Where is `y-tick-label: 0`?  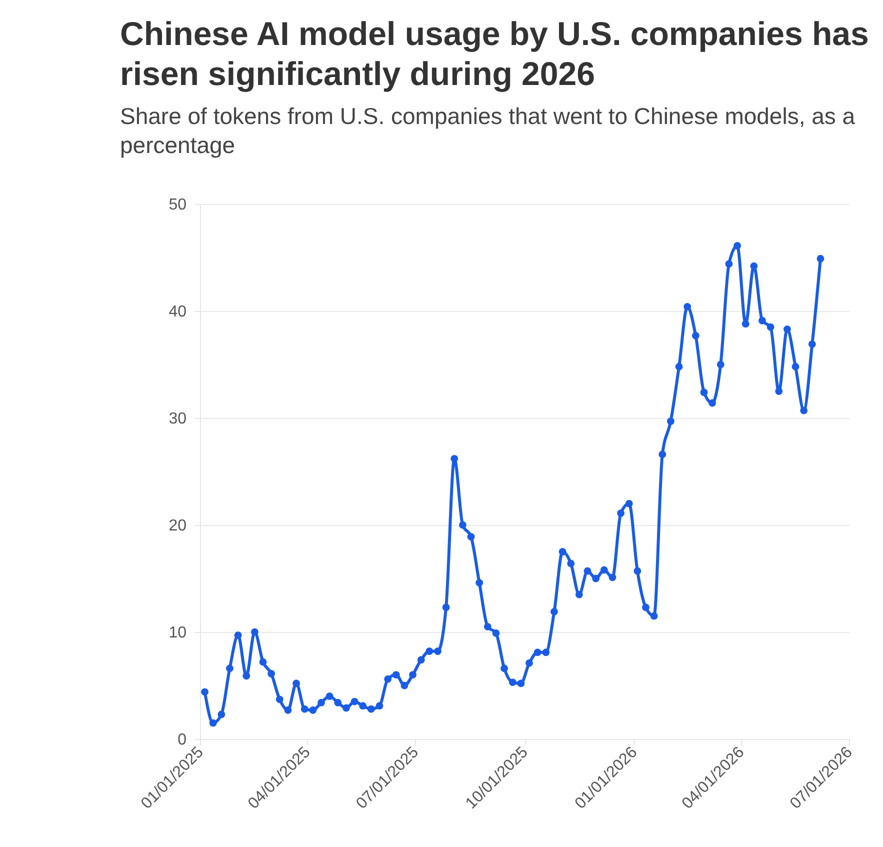
y-tick-label: 0 is located at coordinates (182, 740).